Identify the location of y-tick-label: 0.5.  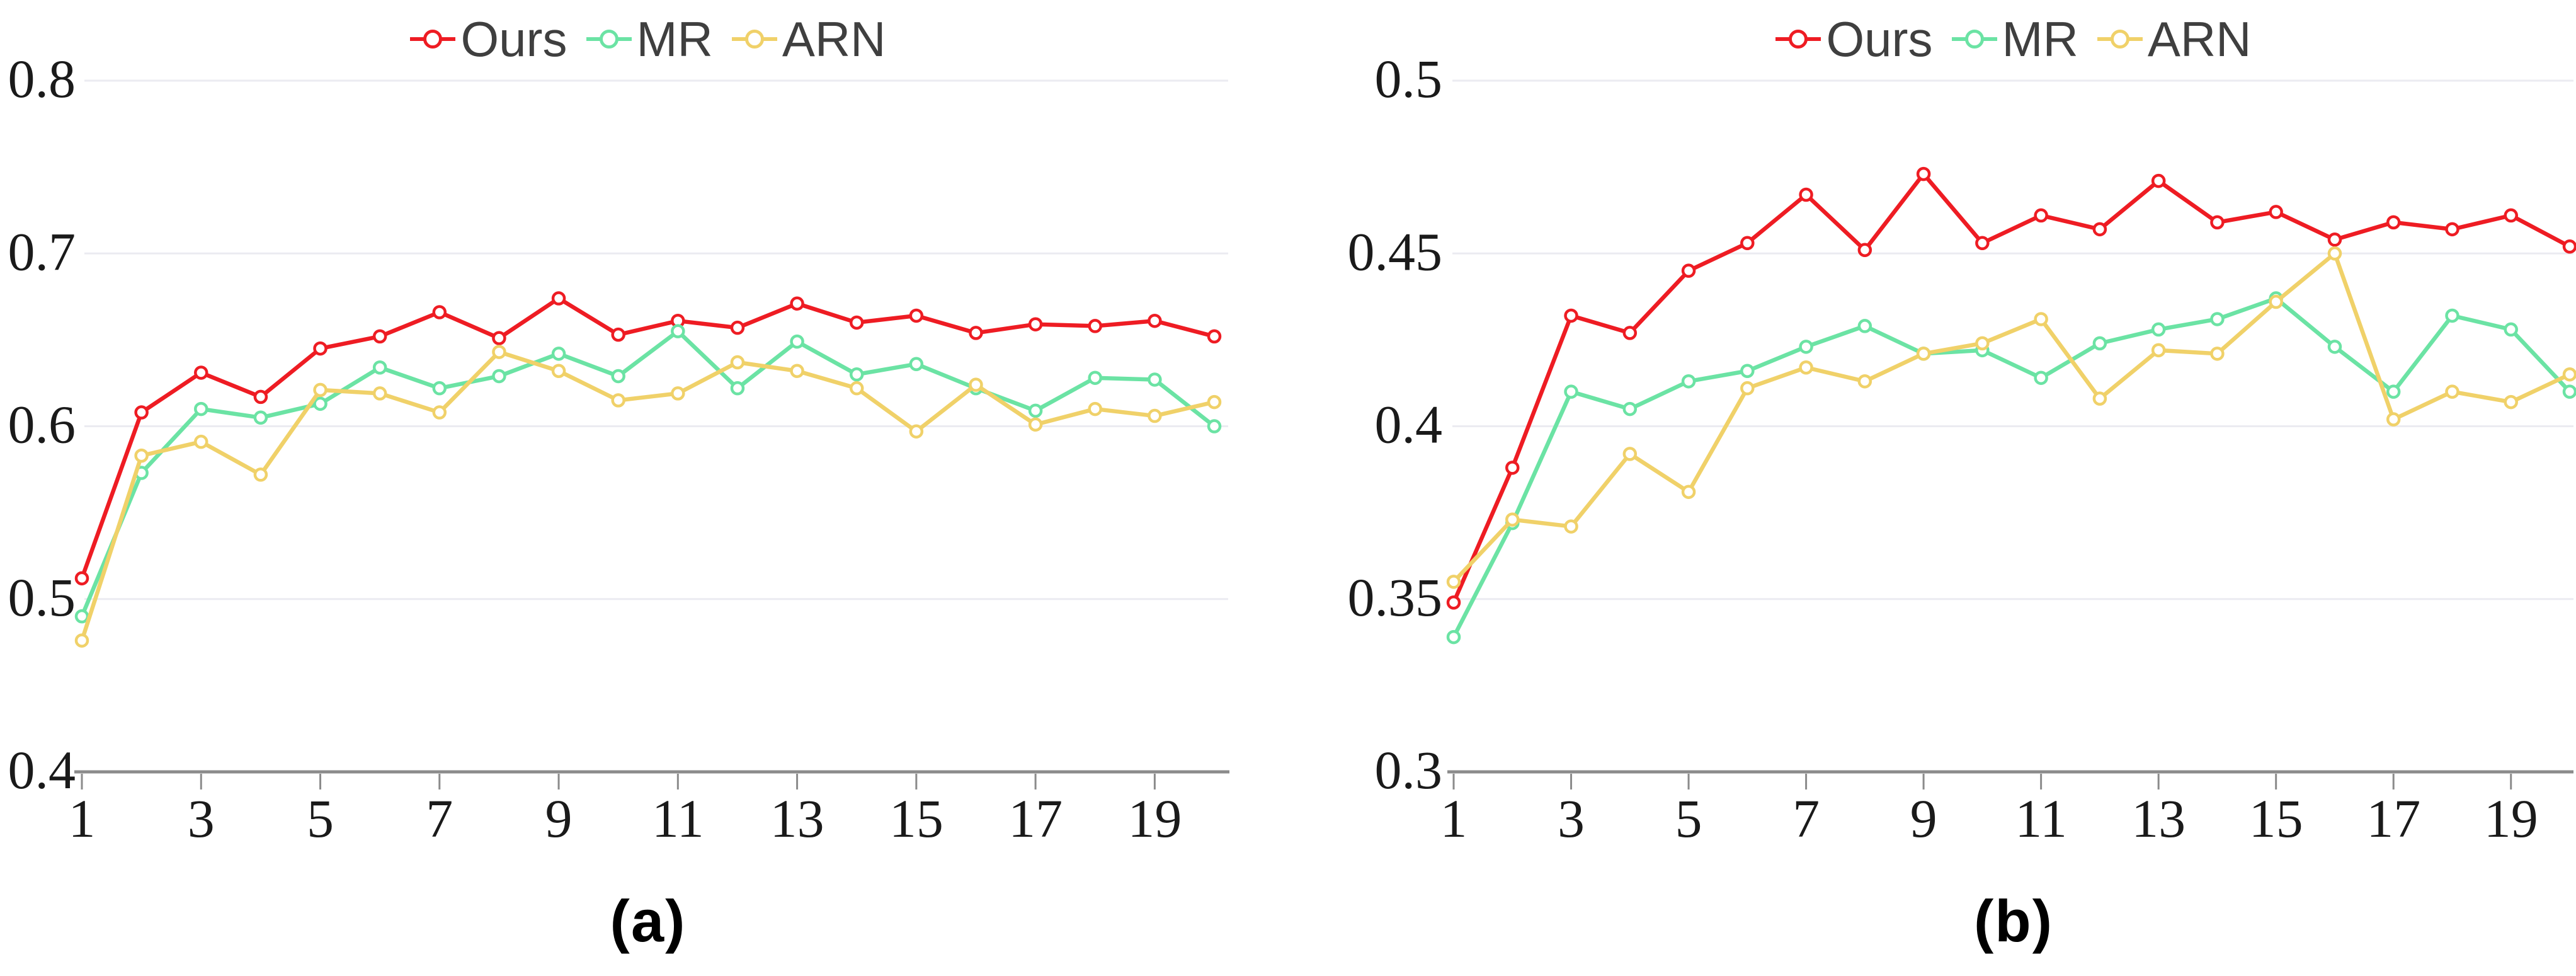
(1409, 79).